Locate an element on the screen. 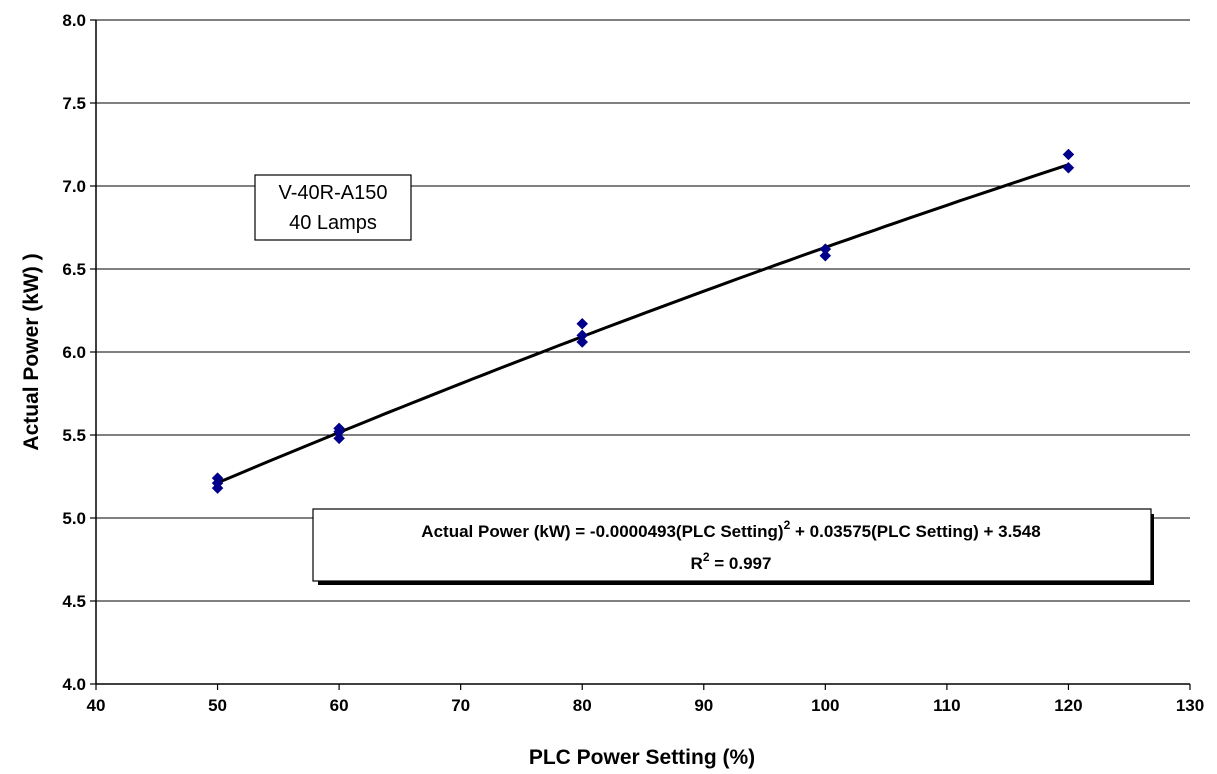  label-box-frame is located at coordinates (333, 207).